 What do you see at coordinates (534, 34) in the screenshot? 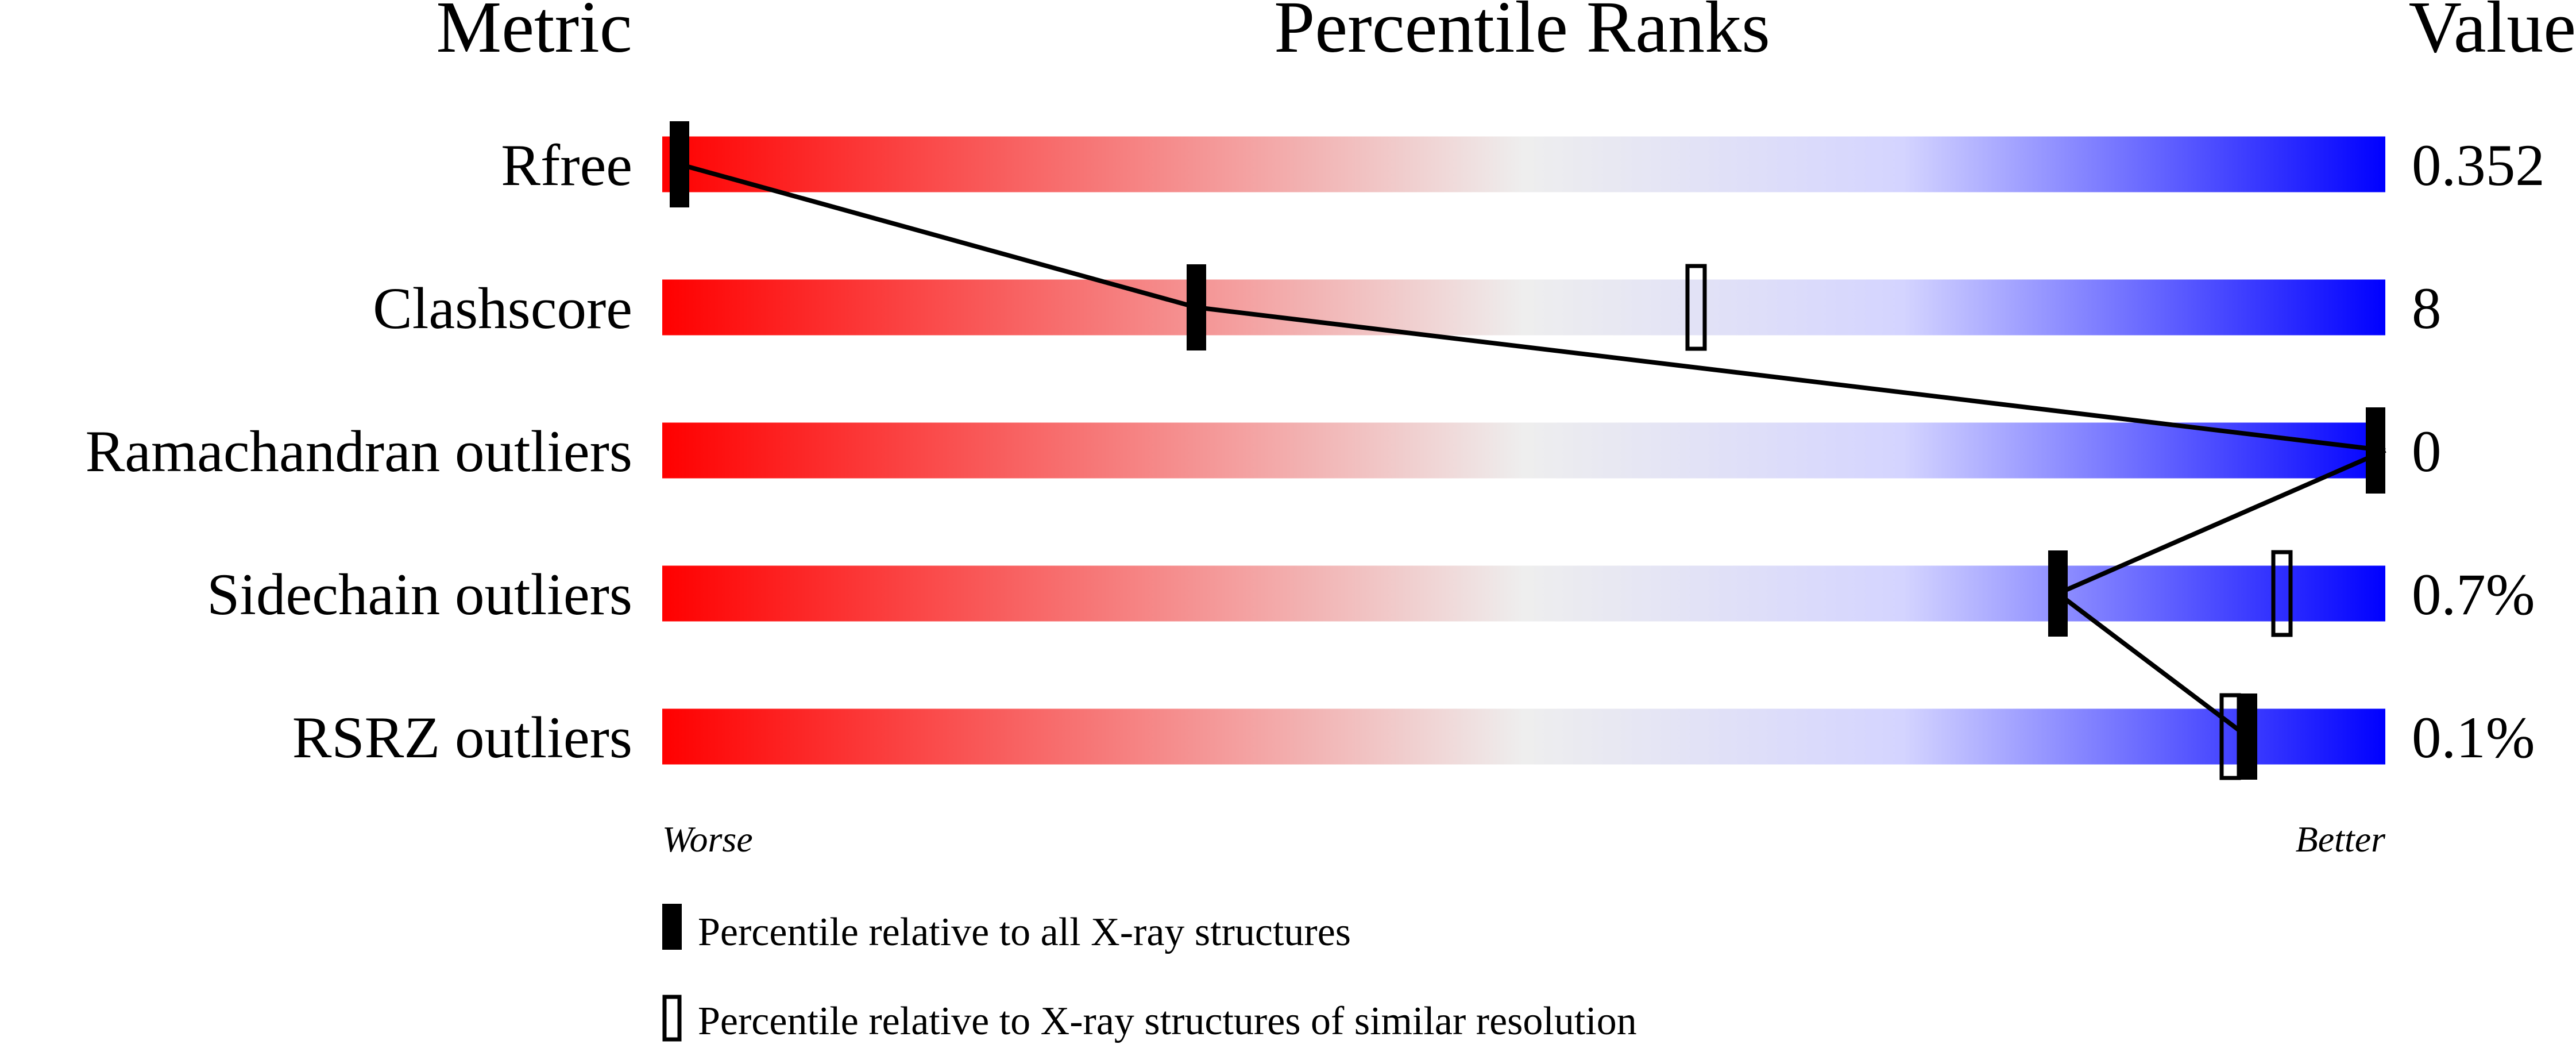
I see `header-metric: Metric` at bounding box center [534, 34].